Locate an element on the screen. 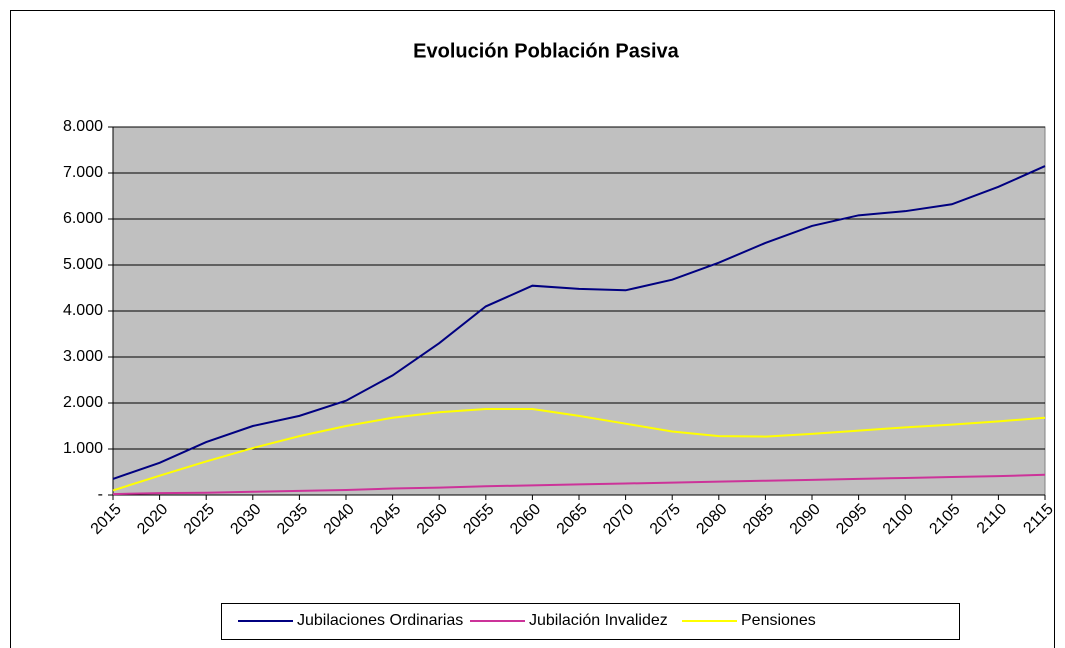 The width and height of the screenshot is (1065, 648). y-tick-label: 7.000 is located at coordinates (83, 172).